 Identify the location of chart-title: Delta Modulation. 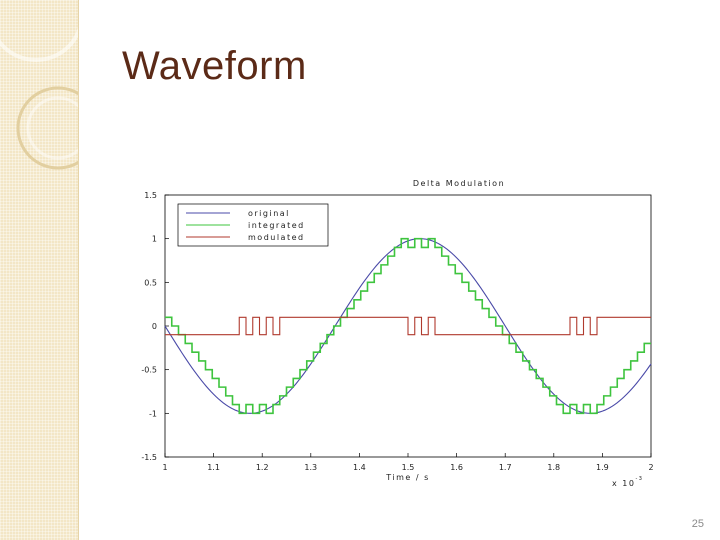
(459, 183).